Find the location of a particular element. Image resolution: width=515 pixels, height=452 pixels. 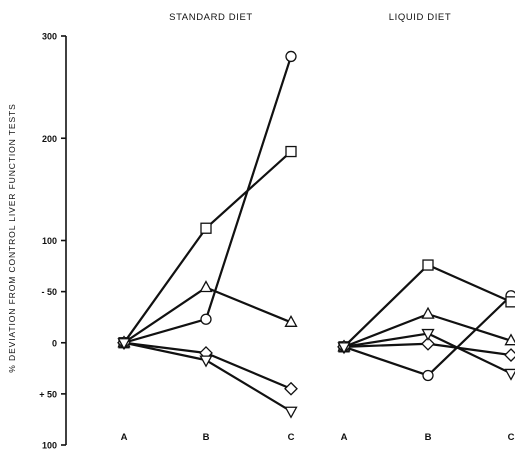

point-panel2-triangle-down-b is located at coordinates (428, 334).